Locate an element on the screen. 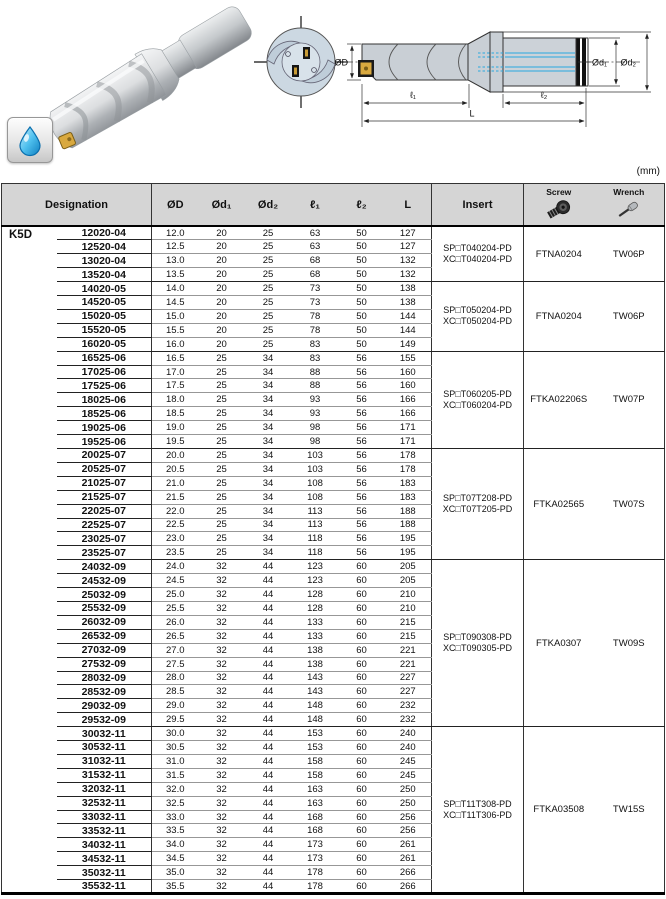 This screenshot has width=666, height=899. length-cell: 127 is located at coordinates (408, 247).